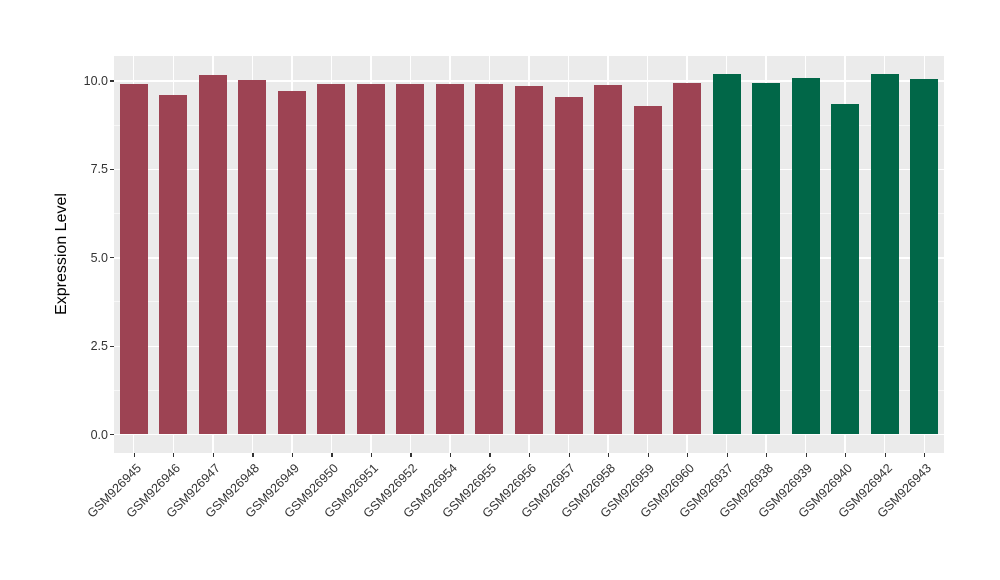 The image size is (1000, 580). Describe the element at coordinates (647, 269) in the screenshot. I see `bar-GSM926959` at that location.